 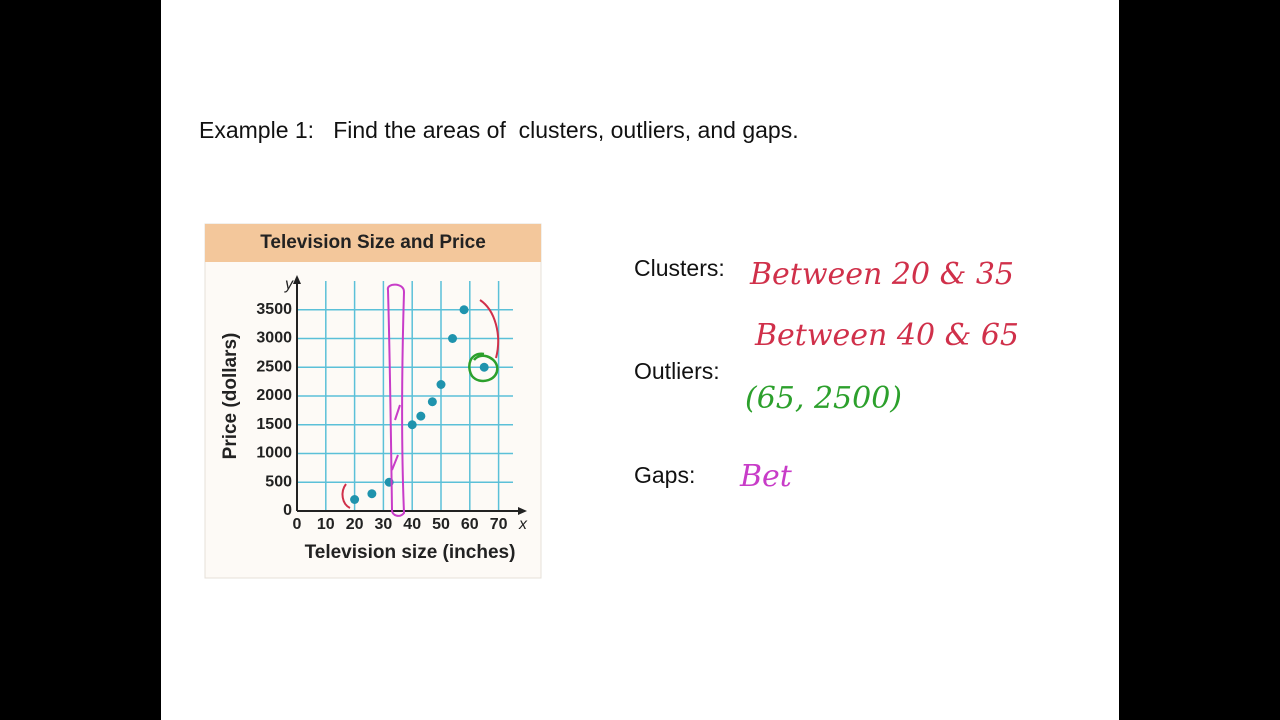 I want to click on x-axis-symbol: x, so click(x=523, y=524).